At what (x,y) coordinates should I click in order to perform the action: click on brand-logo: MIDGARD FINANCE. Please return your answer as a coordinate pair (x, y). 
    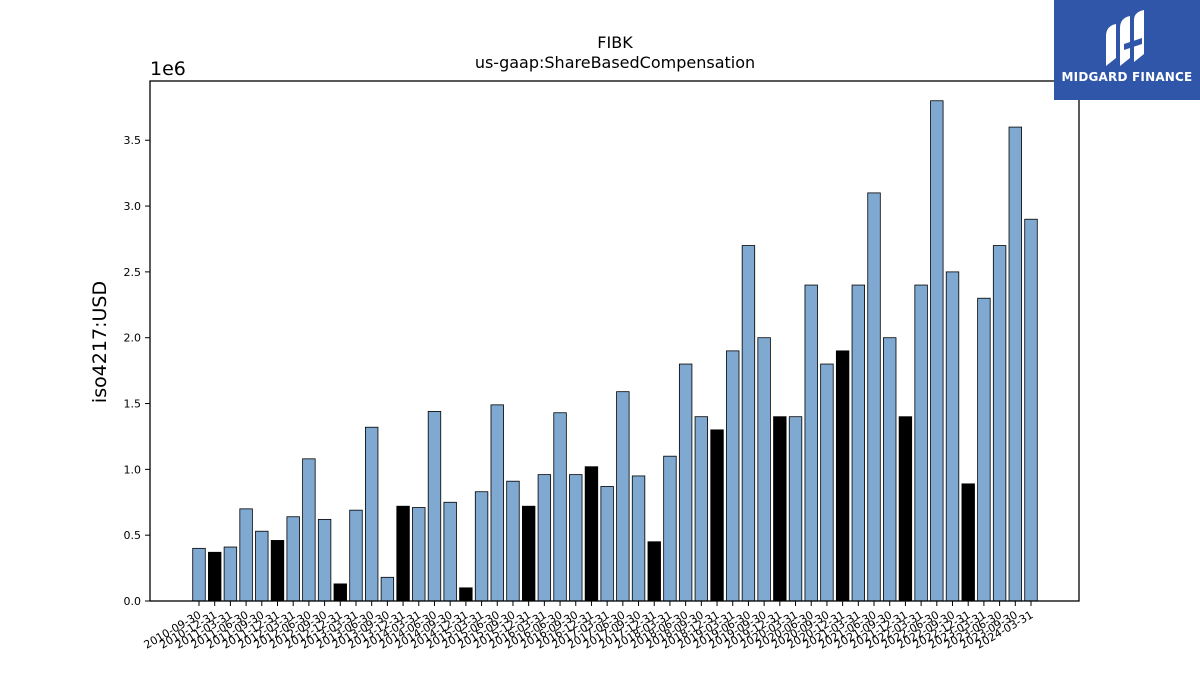
    Looking at the image, I should click on (1127, 50).